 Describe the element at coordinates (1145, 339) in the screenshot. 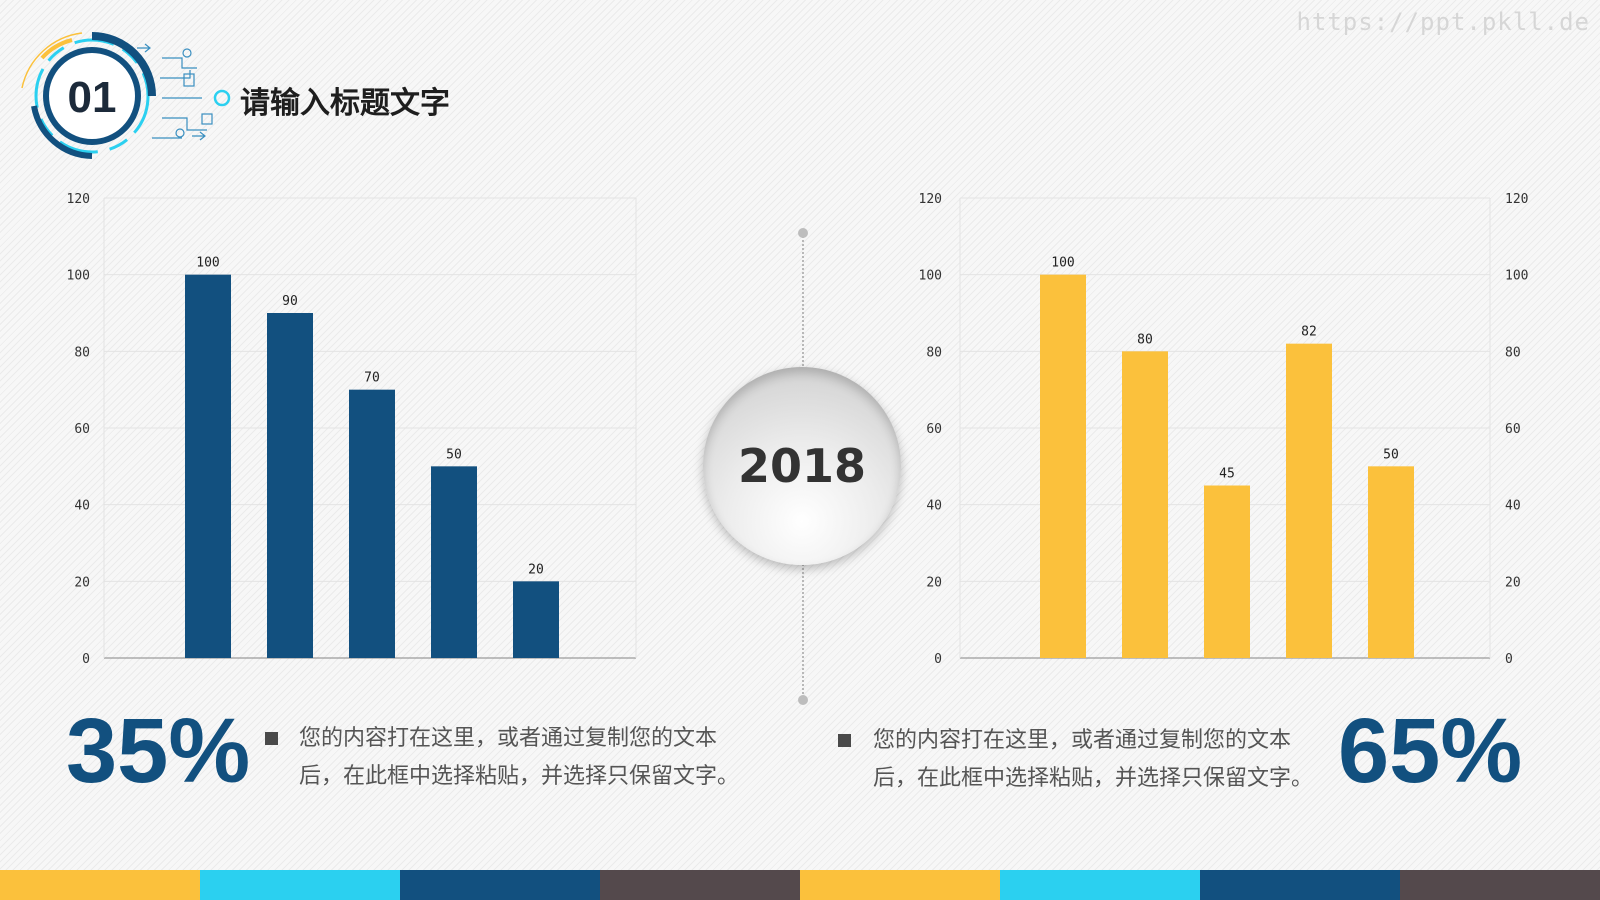

I see `chart1-data-label-1: 80` at that location.